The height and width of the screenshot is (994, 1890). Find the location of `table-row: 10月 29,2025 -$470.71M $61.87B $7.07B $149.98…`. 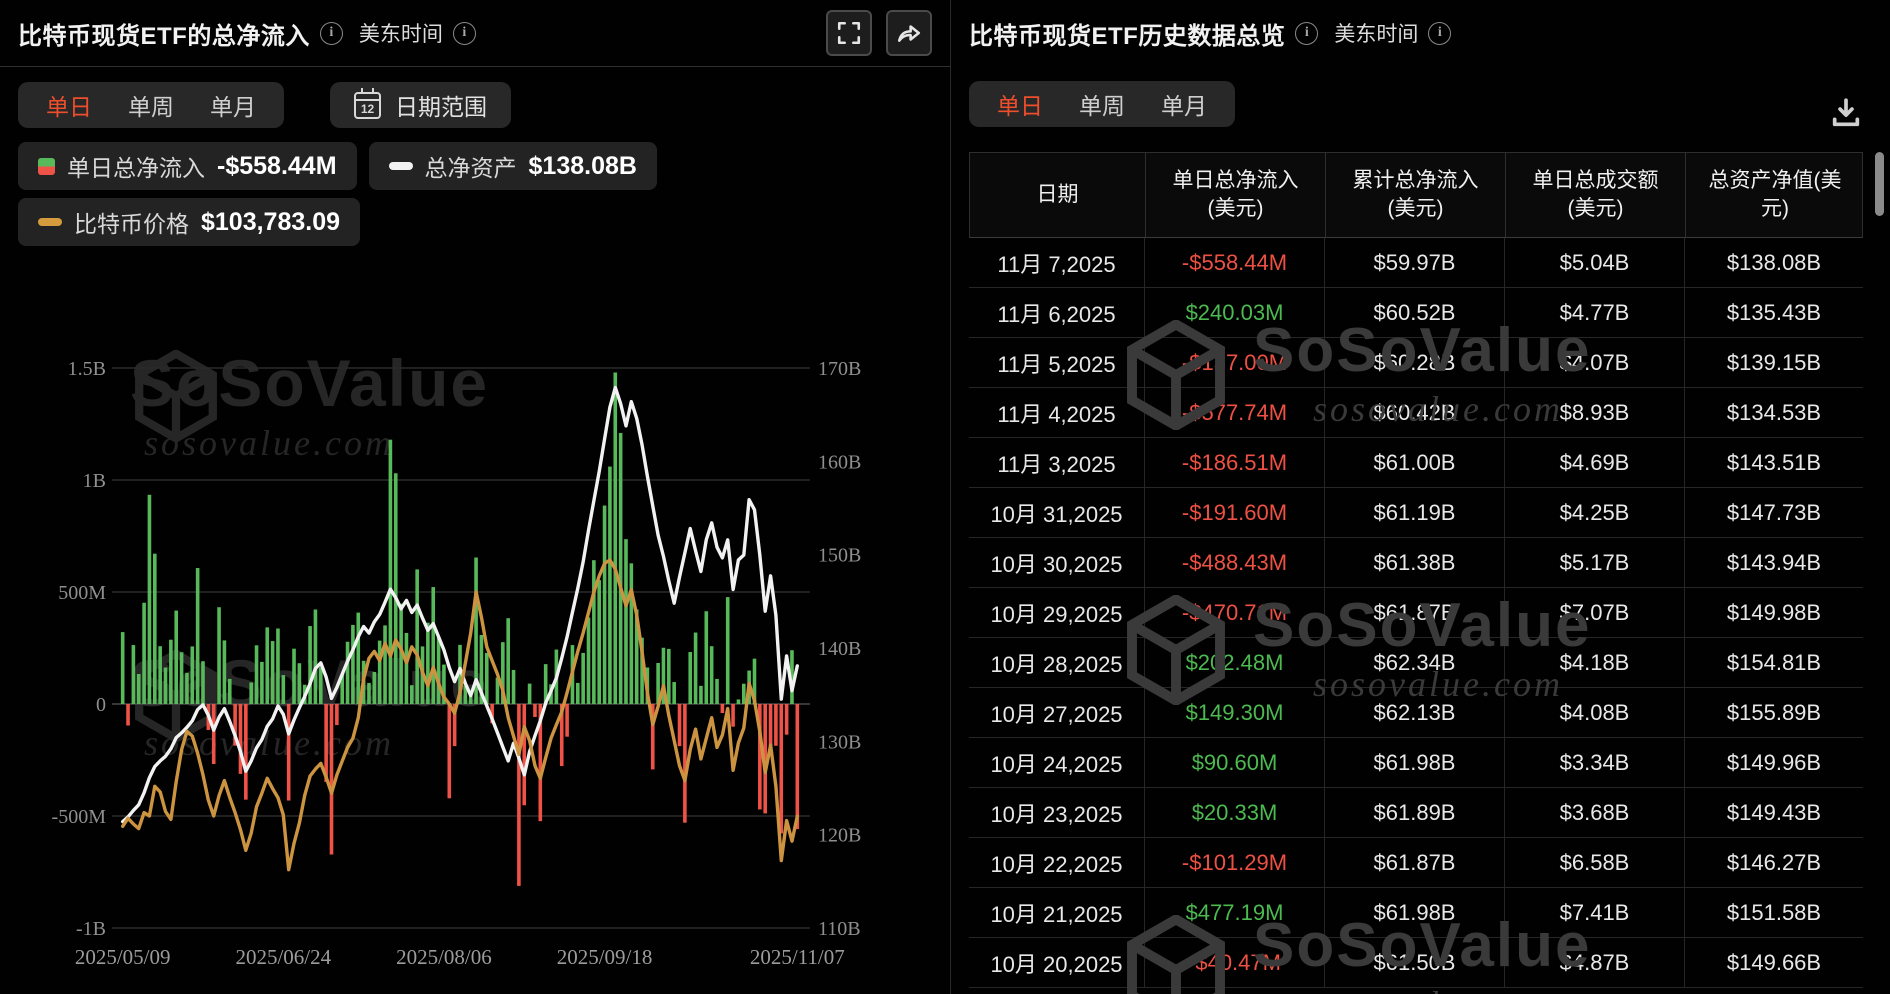

table-row: 10月 29,2025 -$470.71M $61.87B $7.07B $149.98… is located at coordinates (1416, 613).